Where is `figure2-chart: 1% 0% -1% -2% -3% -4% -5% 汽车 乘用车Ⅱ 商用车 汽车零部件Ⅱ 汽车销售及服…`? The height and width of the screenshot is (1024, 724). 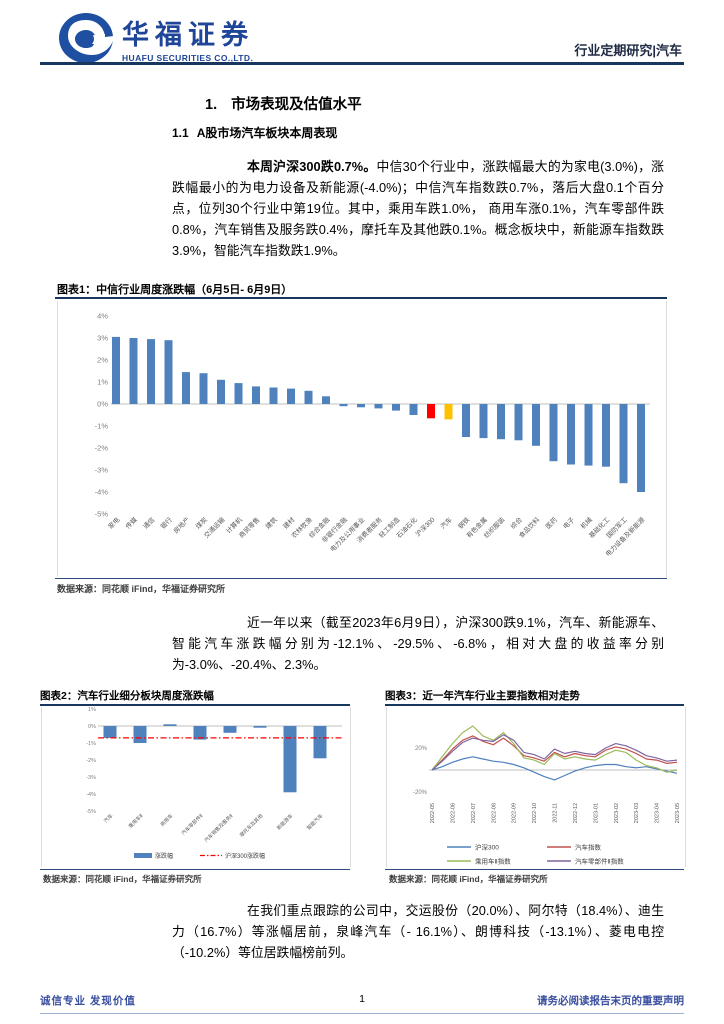 figure2-chart: 1% 0% -1% -2% -3% -4% -5% 汽车 乘用车Ⅱ 商用车 汽车零部件Ⅱ 汽车销售及服… is located at coordinates (196, 787).